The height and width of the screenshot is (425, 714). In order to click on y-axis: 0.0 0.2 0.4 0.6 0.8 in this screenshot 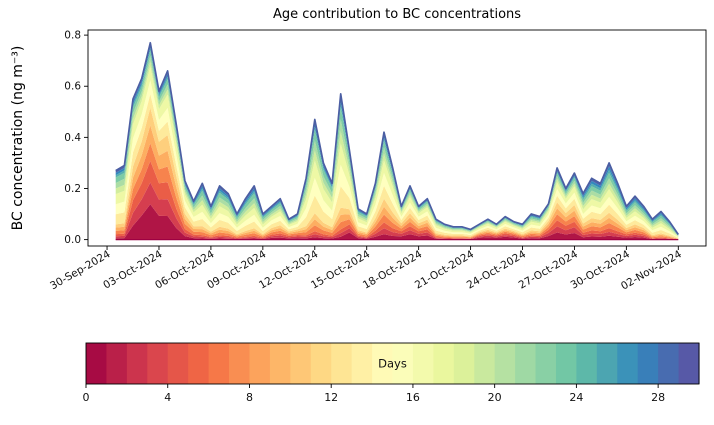, I will do `click(76, 138)`.